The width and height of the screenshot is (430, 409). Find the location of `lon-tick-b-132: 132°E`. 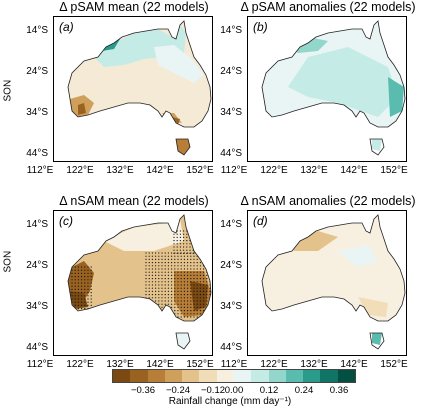

lon-tick-b-132: 132°E is located at coordinates (314, 170).